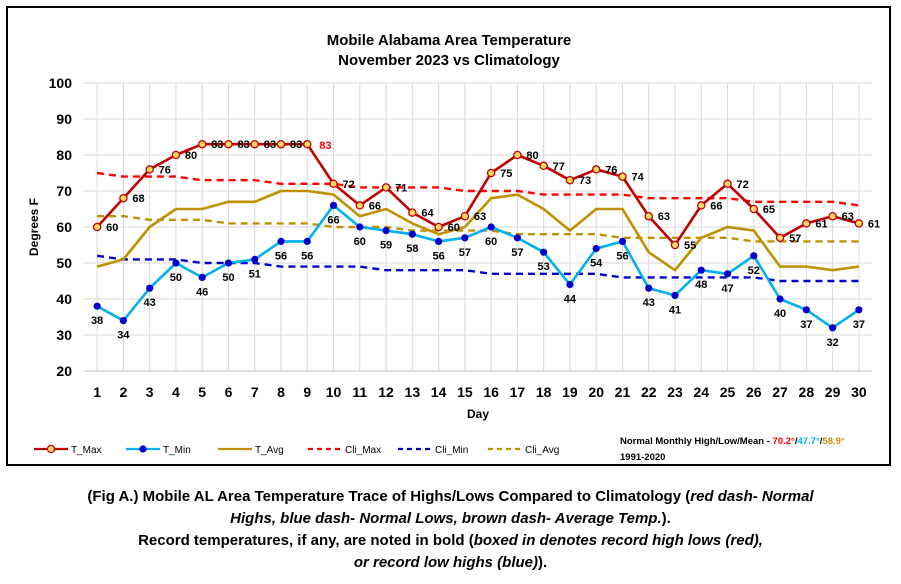  Describe the element at coordinates (506, 174) in the screenshot. I see `t-max-data-label: 75` at that location.